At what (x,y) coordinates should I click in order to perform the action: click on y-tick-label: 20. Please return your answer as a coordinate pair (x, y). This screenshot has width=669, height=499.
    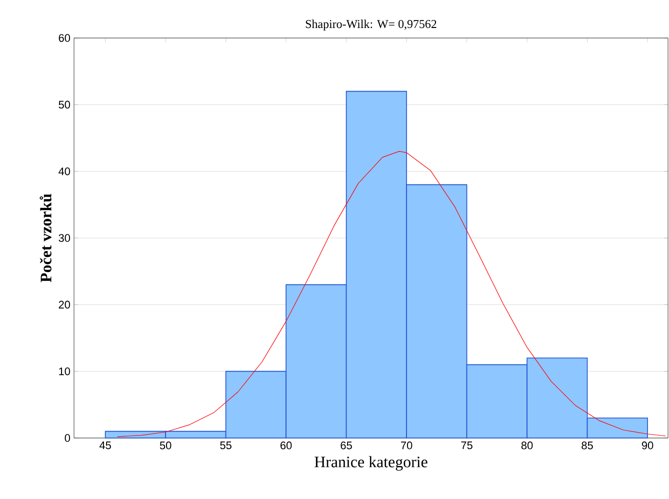
    Looking at the image, I should click on (64, 304).